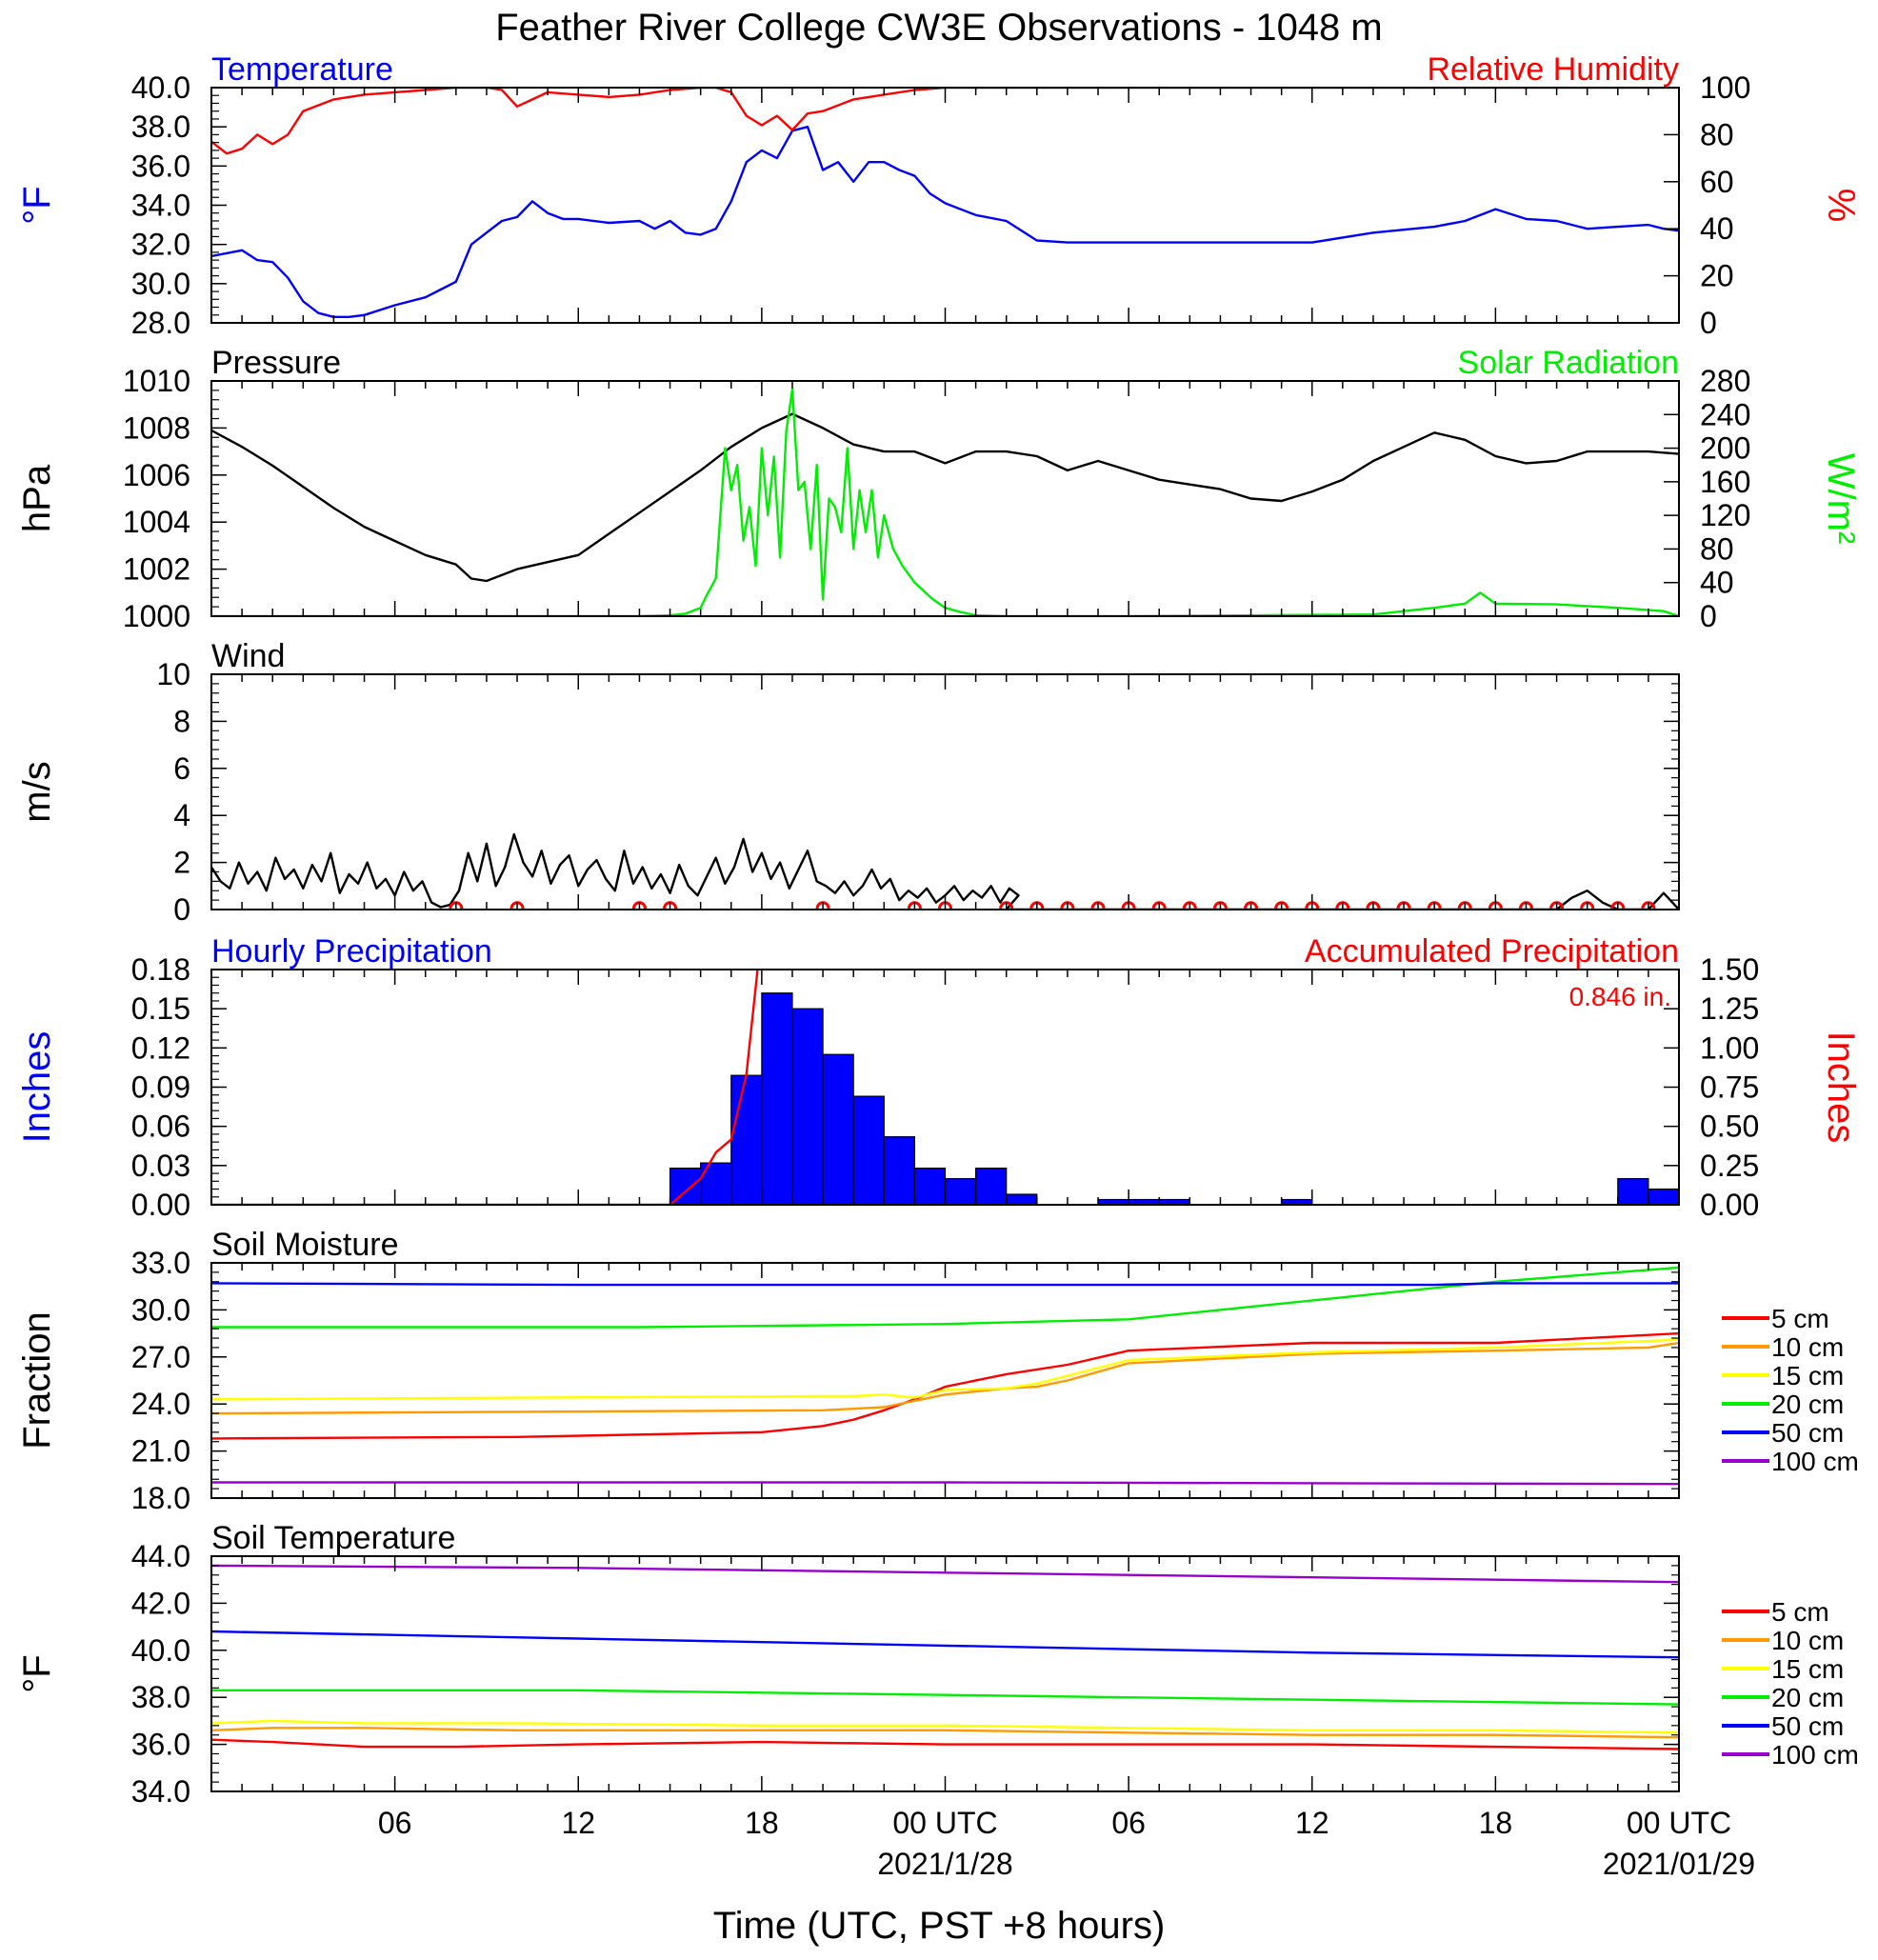  I want to click on y-tick-label: 1008, so click(156, 427).